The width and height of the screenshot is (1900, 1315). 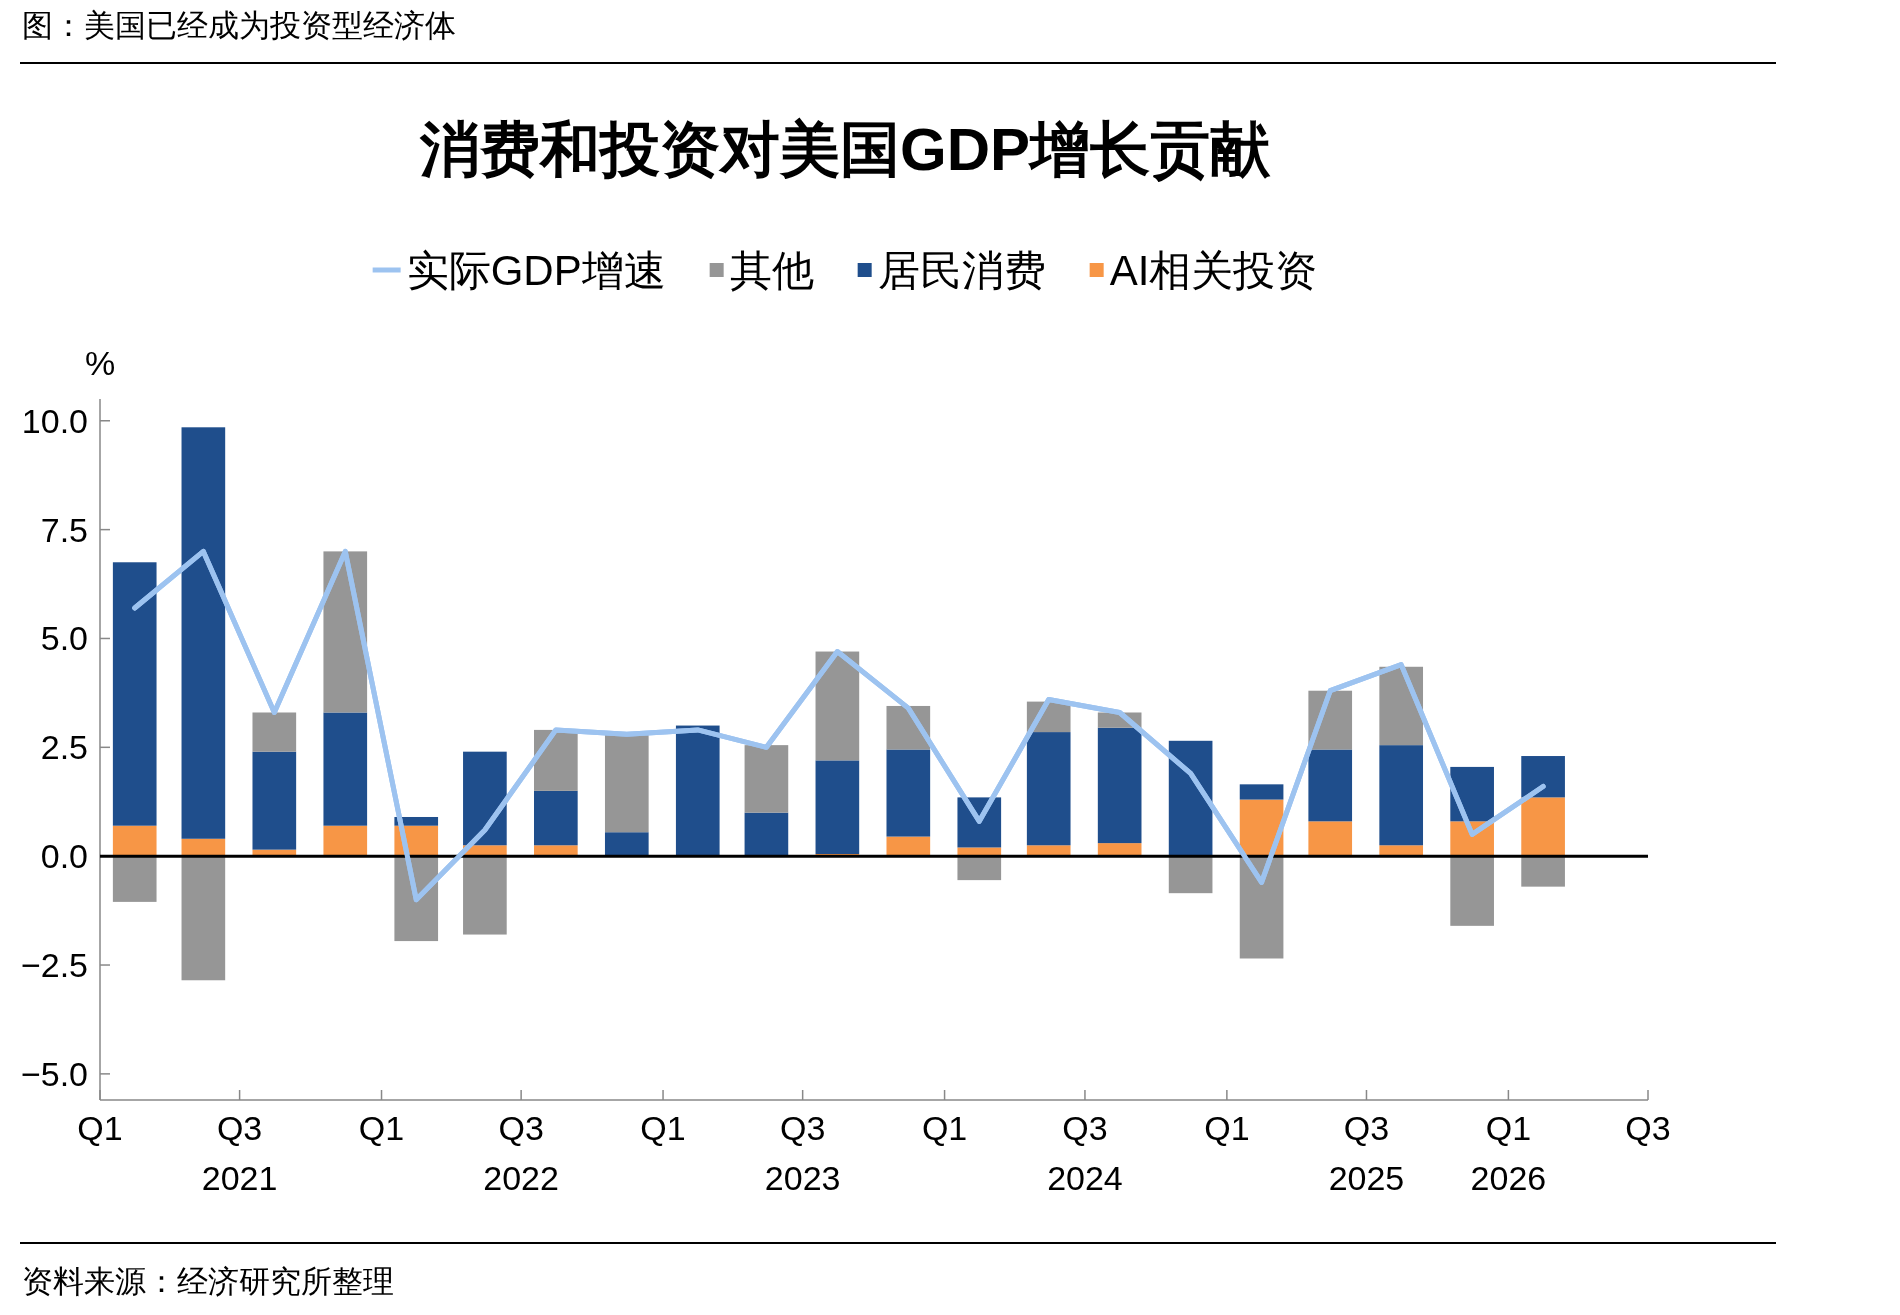 What do you see at coordinates (802, 1153) in the screenshot?
I see `x-tick-label: Q3 2023` at bounding box center [802, 1153].